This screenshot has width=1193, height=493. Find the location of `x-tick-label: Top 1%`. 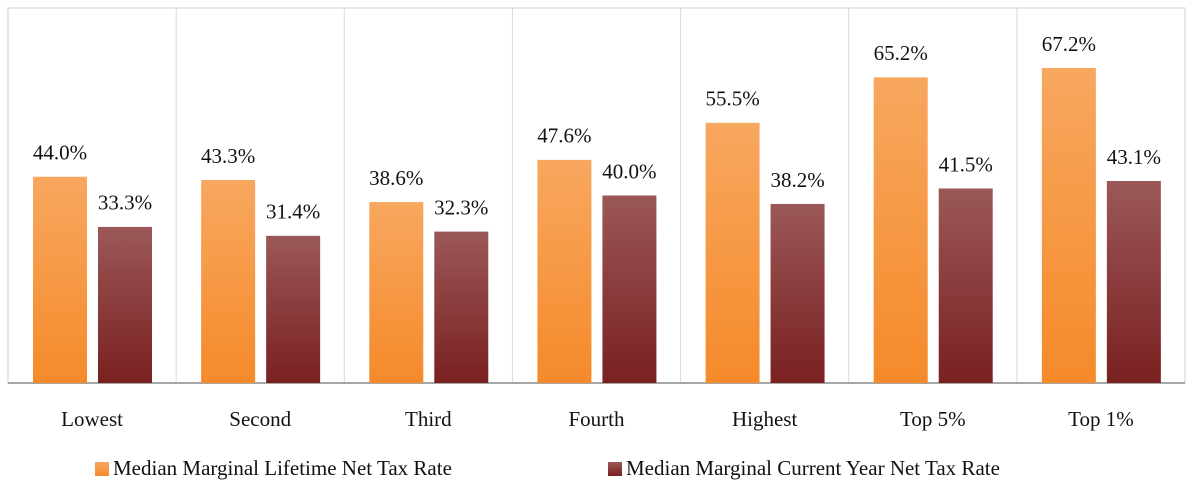

x-tick-label: Top 1% is located at coordinates (1101, 419).